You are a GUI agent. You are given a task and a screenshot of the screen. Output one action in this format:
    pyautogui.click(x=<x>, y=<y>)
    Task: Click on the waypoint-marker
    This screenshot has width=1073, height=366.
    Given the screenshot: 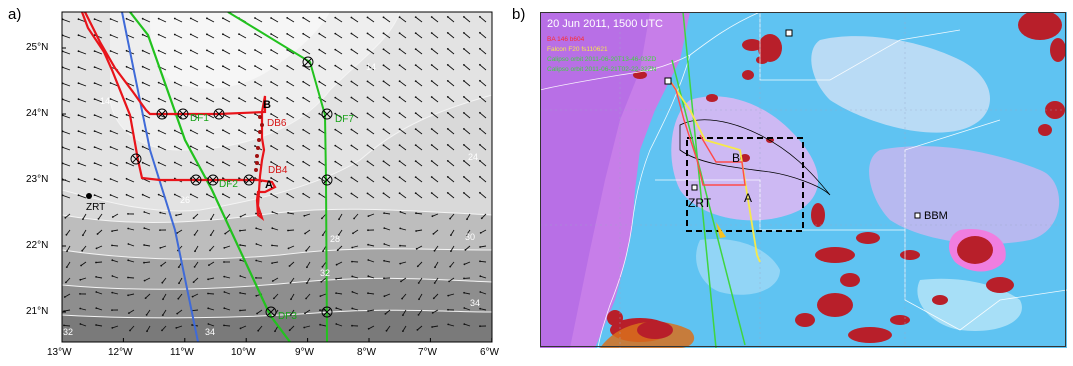 What is the action you would take?
    pyautogui.click(x=271, y=312)
    